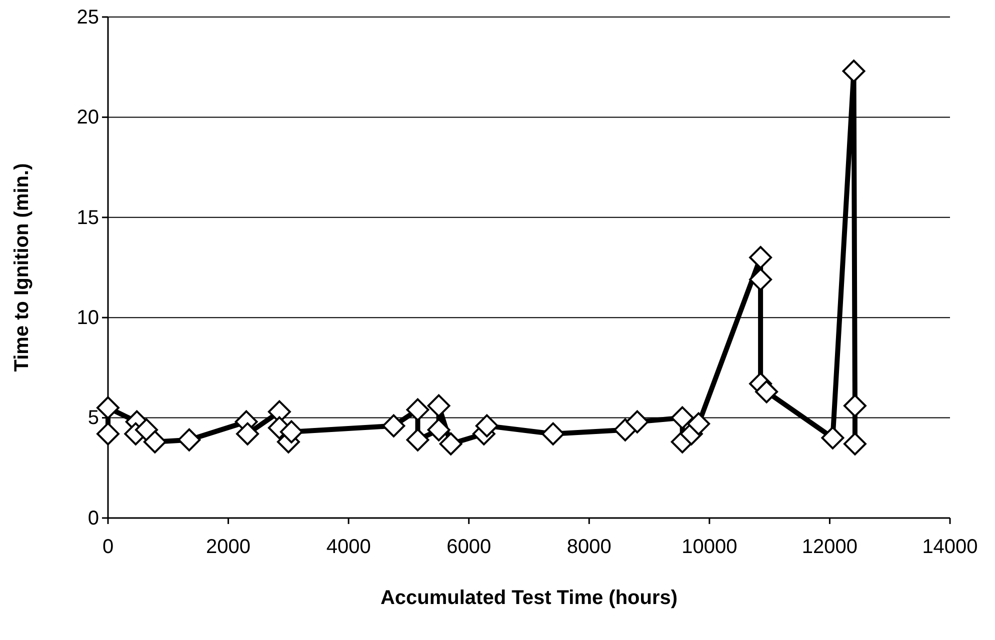 The height and width of the screenshot is (640, 995). I want to click on y-axis-title: Time to Ignition (min.), so click(22, 267).